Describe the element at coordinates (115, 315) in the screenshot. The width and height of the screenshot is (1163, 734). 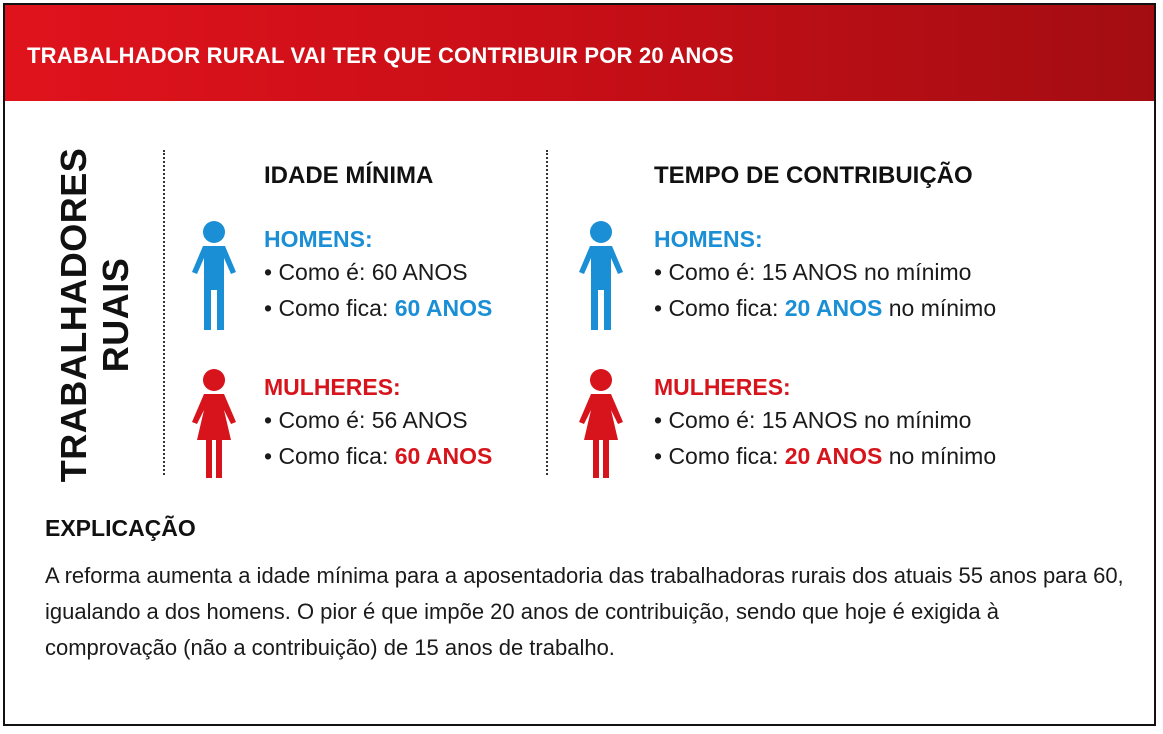
I see `side-label-line2: RUAIS` at that location.